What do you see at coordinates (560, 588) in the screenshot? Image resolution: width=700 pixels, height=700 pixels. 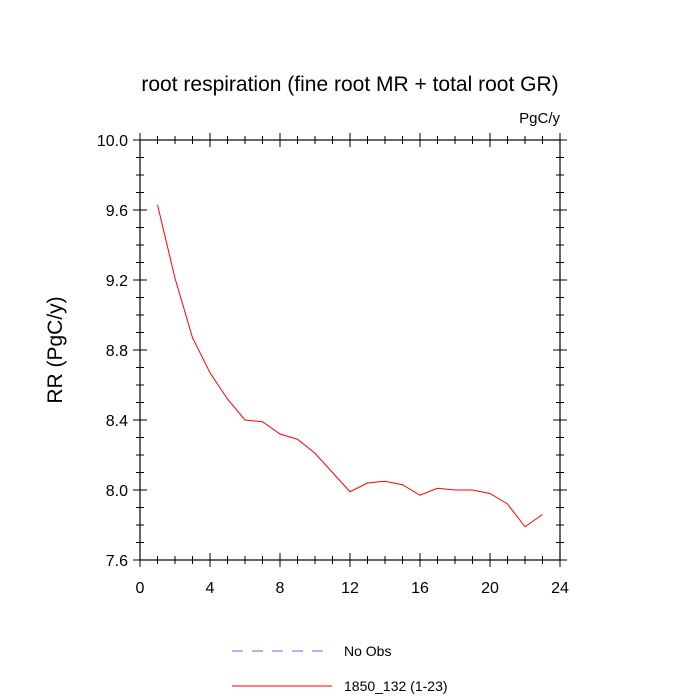 I see `x-tick-label: 24` at bounding box center [560, 588].